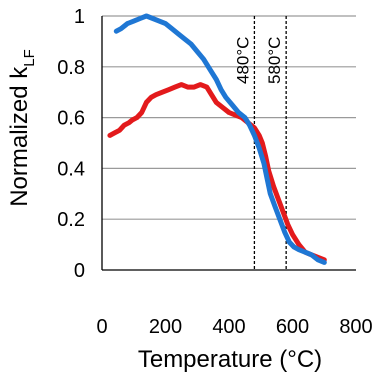 The height and width of the screenshot is (377, 380). What do you see at coordinates (29, 58) in the screenshot?
I see `y-axis-label-subscript: LF` at bounding box center [29, 58].